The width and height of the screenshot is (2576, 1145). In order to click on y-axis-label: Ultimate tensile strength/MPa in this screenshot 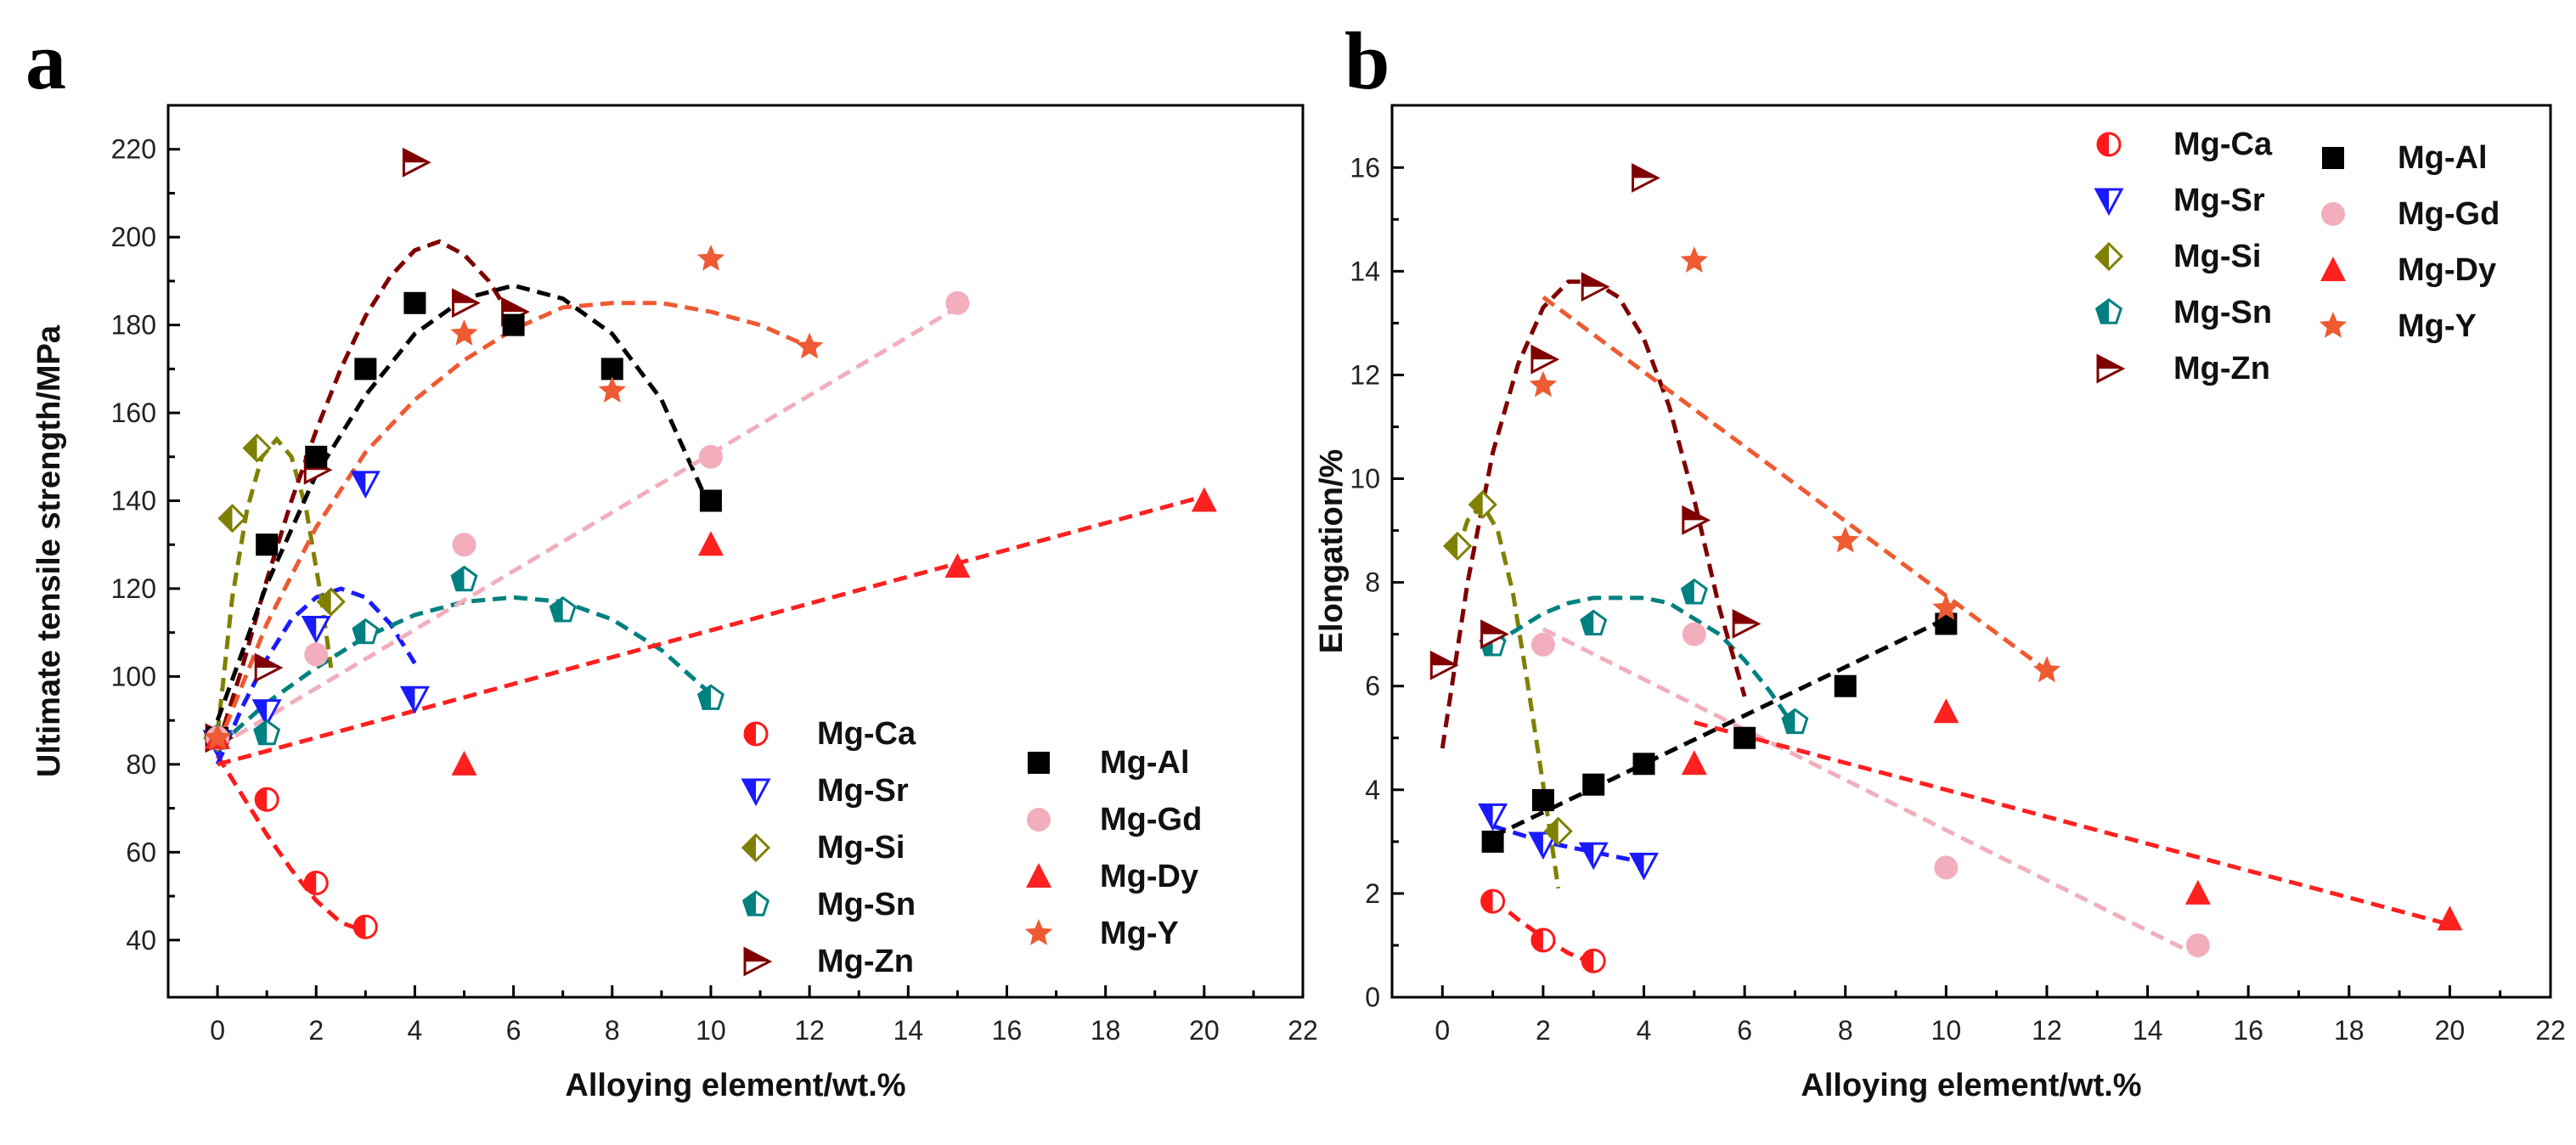, I will do `click(49, 550)`.